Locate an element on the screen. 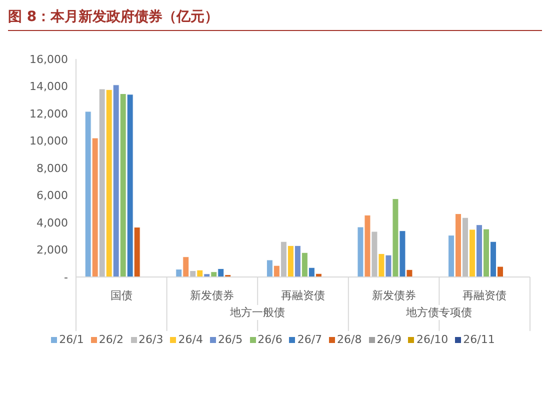 This screenshot has height=406, width=550. legend-label: 26/4 is located at coordinates (190, 339).